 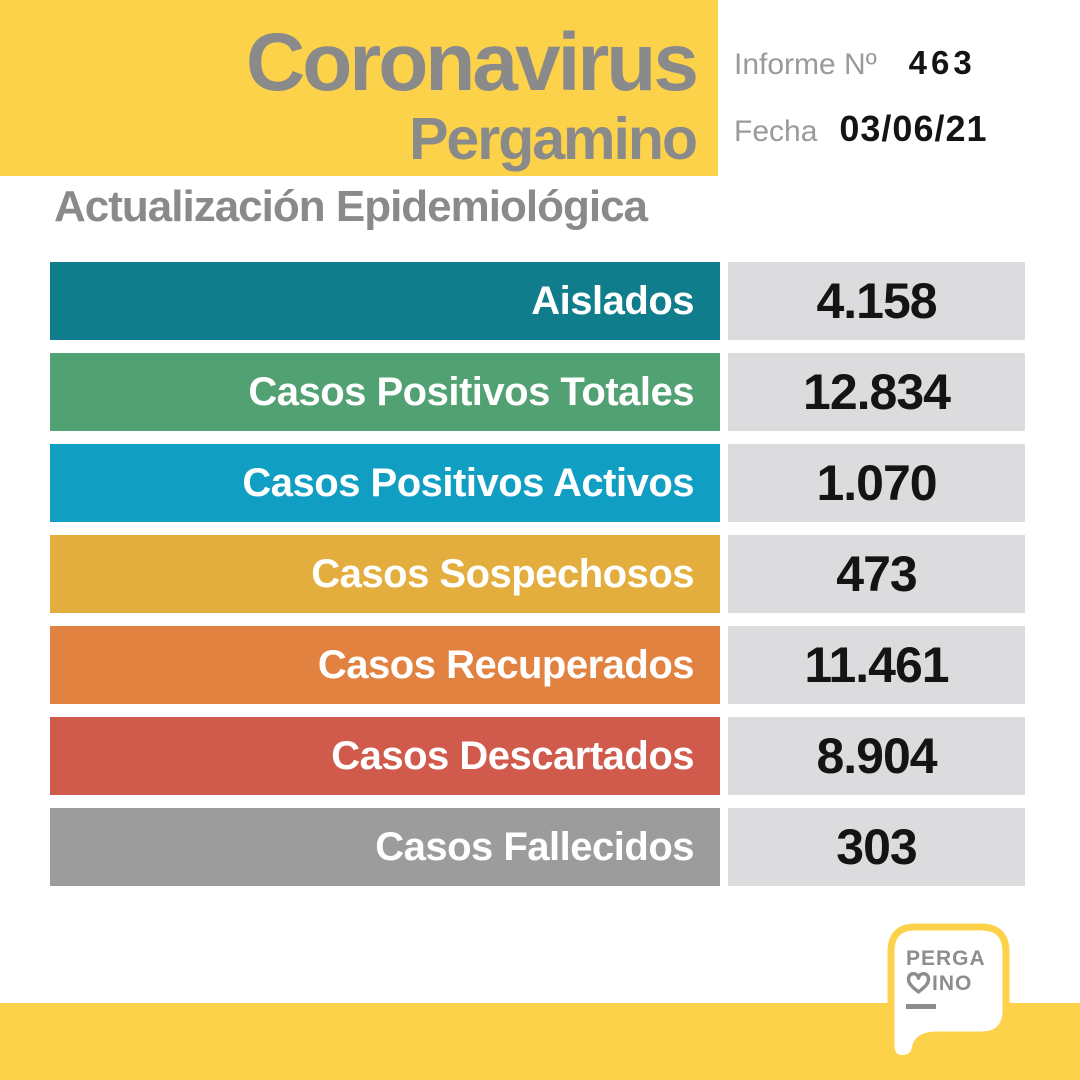 What do you see at coordinates (612, 300) in the screenshot?
I see `row-label: Aislados` at bounding box center [612, 300].